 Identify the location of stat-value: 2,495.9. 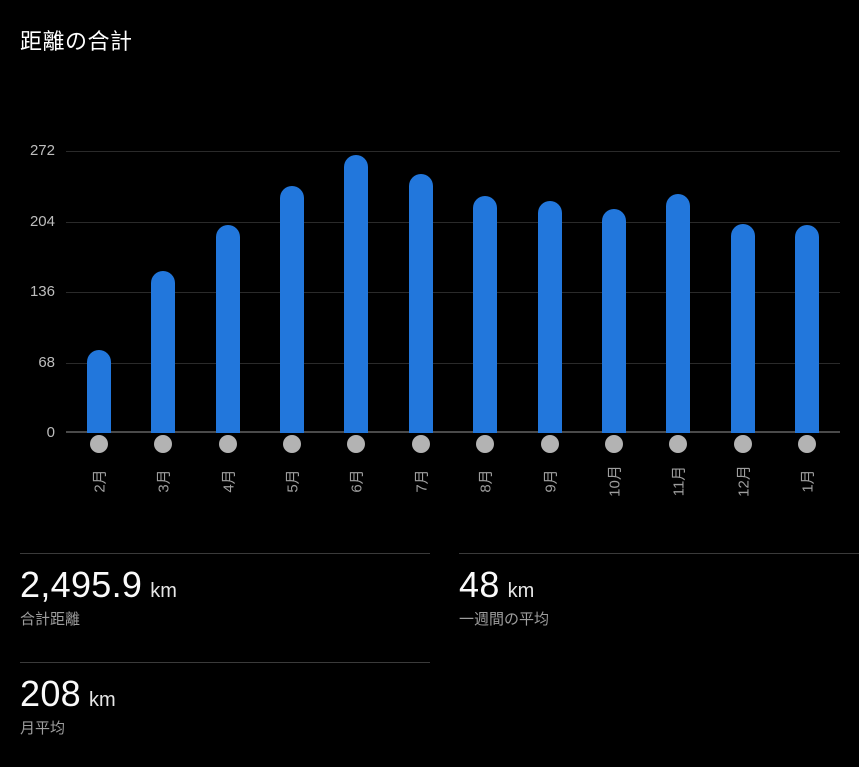
(81, 584).